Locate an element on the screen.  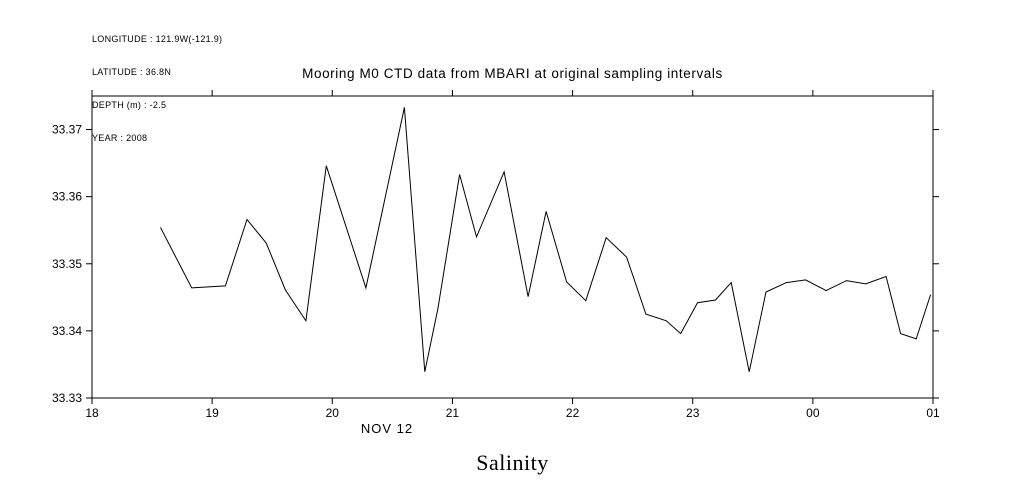
y-tick-label: 33.36 is located at coordinates (67, 197).